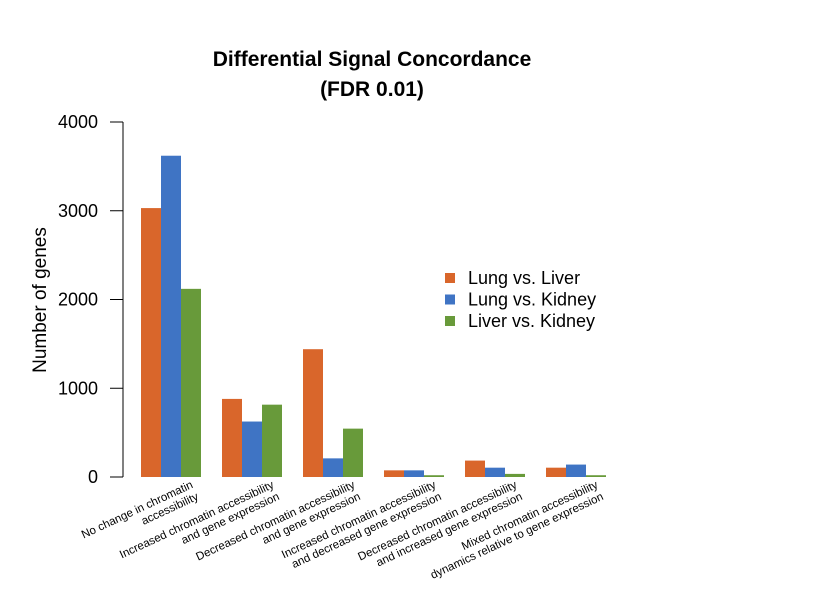 The height and width of the screenshot is (600, 840). I want to click on y-axis-label: Number of genes, so click(40, 300).